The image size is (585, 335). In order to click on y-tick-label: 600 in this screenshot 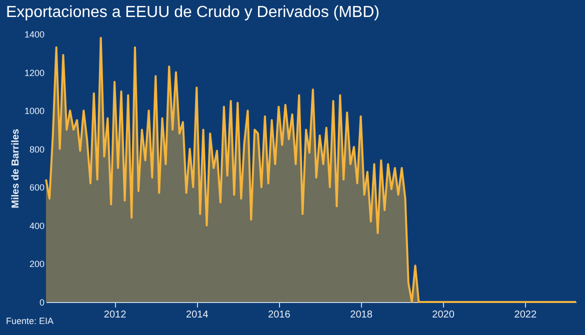, I will do `click(36, 187)`.